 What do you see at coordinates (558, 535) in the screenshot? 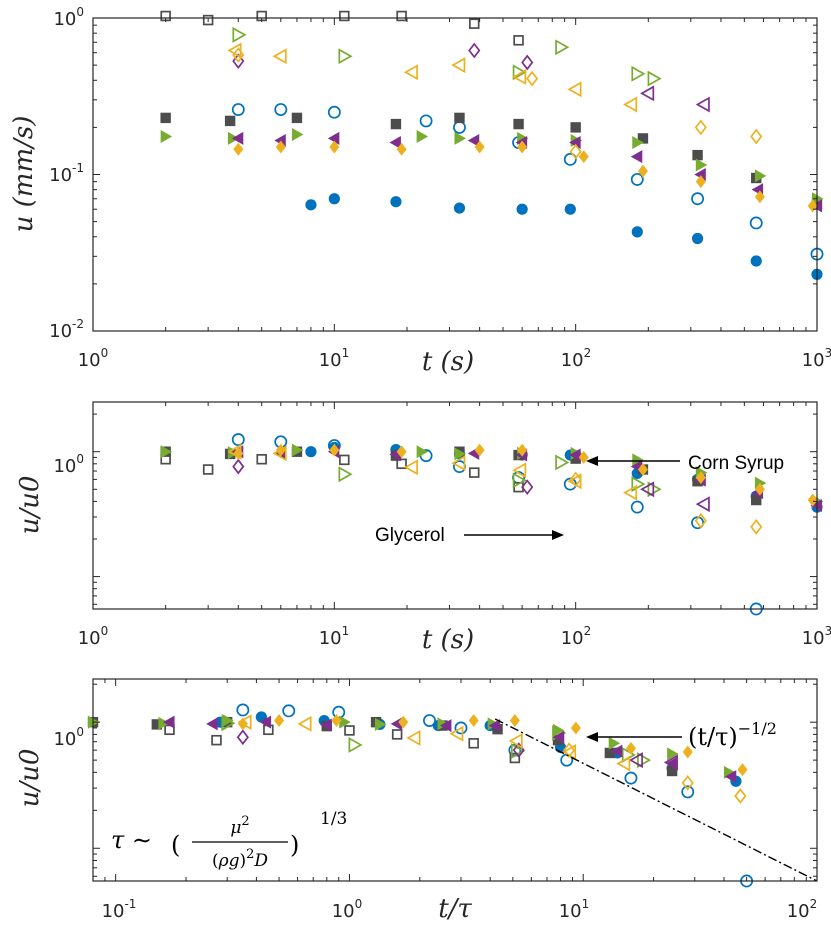
I see `glycerol-arrowhead` at bounding box center [558, 535].